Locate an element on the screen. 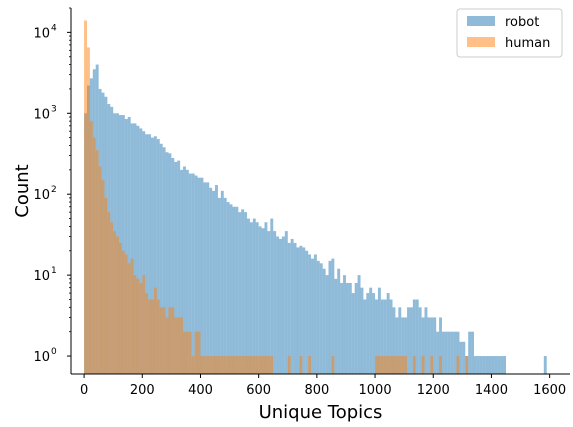 This screenshot has width=573, height=427. x-axis-label: Unique Topics is located at coordinates (321, 412).